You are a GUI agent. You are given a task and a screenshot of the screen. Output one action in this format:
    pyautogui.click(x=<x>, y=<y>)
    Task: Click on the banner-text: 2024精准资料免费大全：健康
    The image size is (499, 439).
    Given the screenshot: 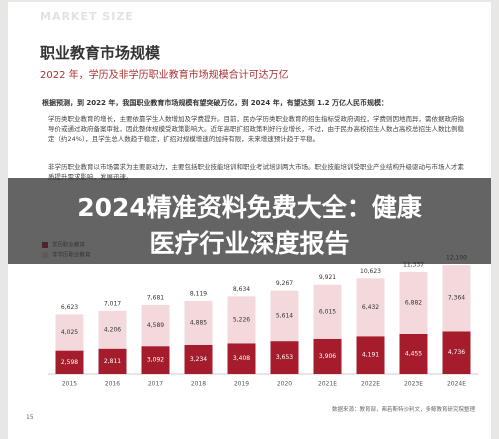 What is the action you would take?
    pyautogui.click(x=249, y=207)
    